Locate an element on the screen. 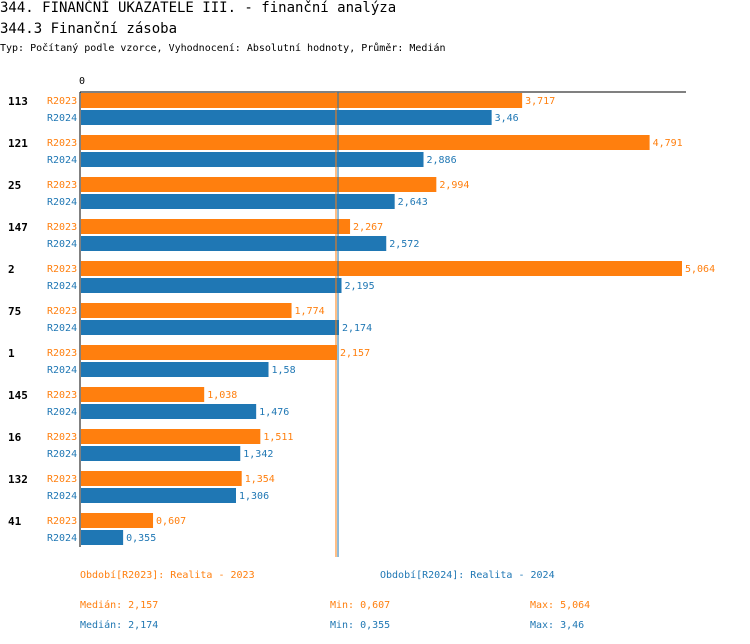 The width and height of the screenshot is (750, 644). value-label: 2,157 is located at coordinates (355, 353).